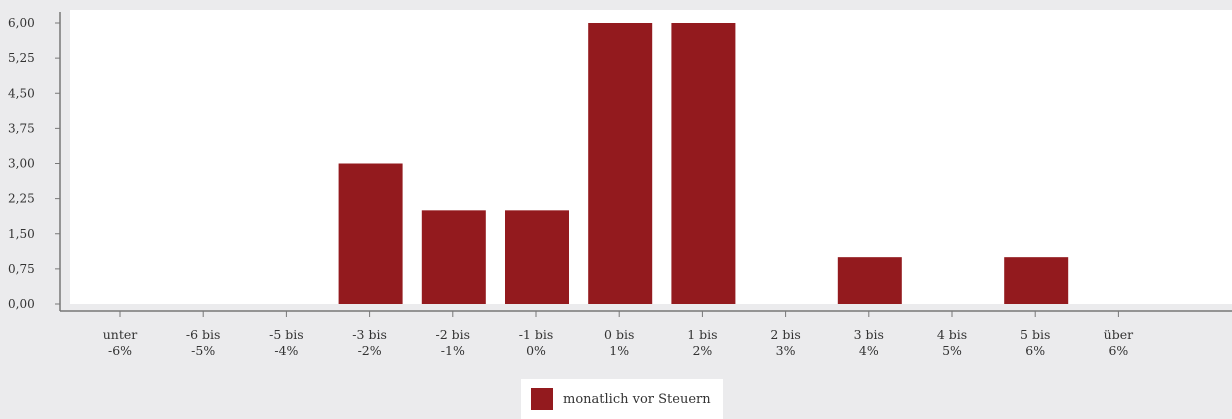 The image size is (1232, 419). What do you see at coordinates (203, 350) in the screenshot?
I see `x-tick-label: -5%` at bounding box center [203, 350].